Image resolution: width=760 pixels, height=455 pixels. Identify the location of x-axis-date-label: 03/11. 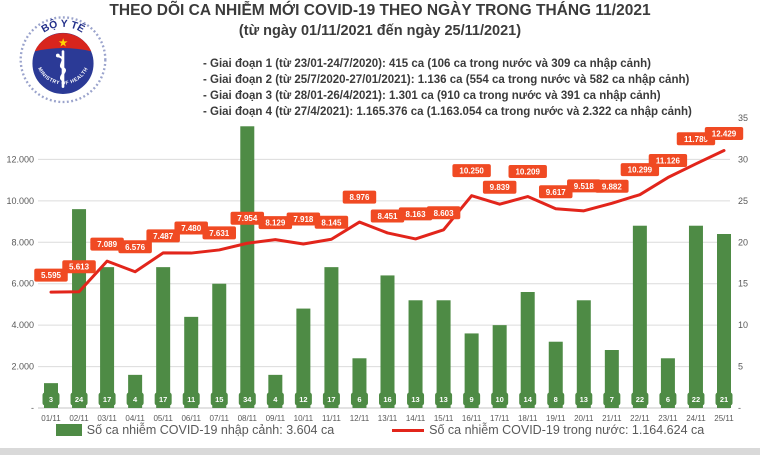
(107, 418).